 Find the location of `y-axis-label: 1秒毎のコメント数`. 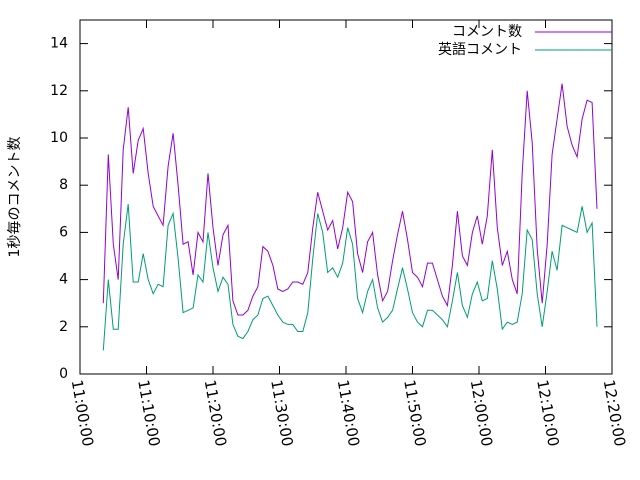

y-axis-label: 1秒毎のコメント数 is located at coordinates (15, 197).